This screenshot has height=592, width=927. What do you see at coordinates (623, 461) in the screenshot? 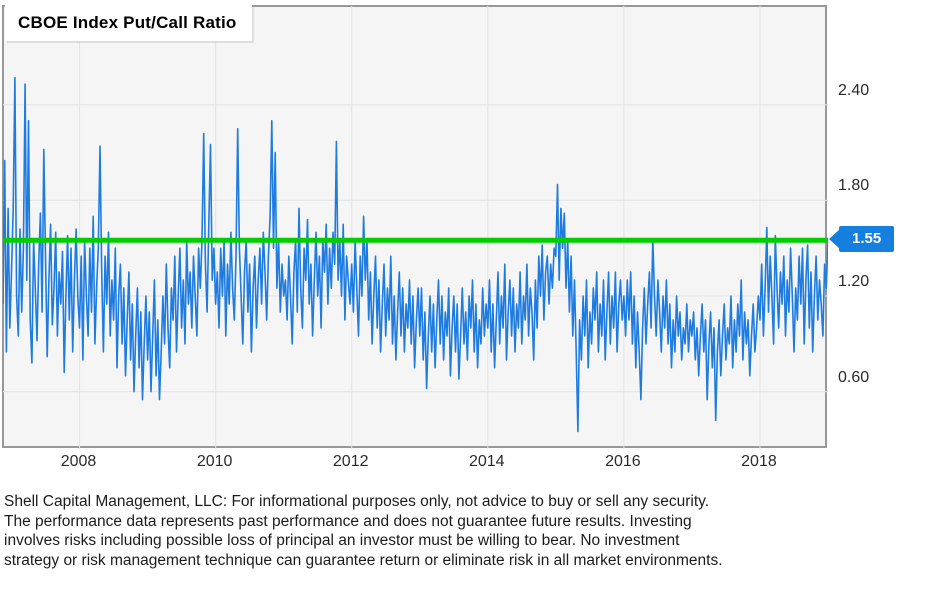
I see `x-axis-label: 2016` at bounding box center [623, 461].